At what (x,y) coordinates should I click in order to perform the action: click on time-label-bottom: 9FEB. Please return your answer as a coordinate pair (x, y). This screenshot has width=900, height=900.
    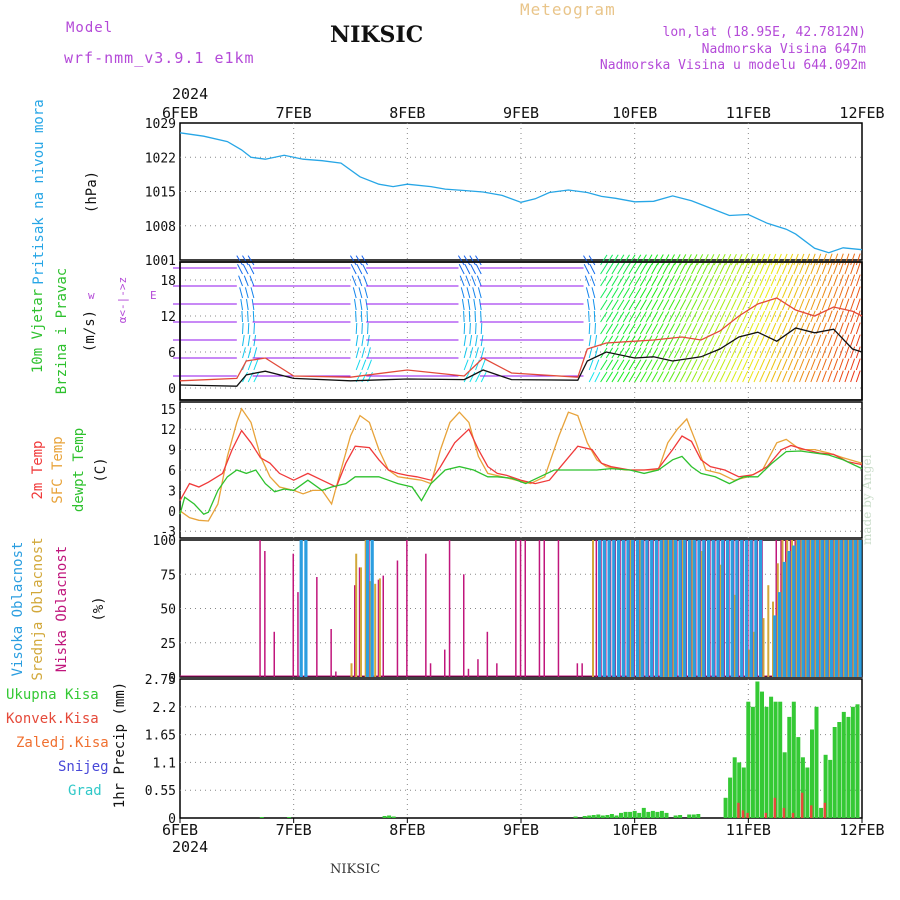
    Looking at the image, I should click on (521, 830).